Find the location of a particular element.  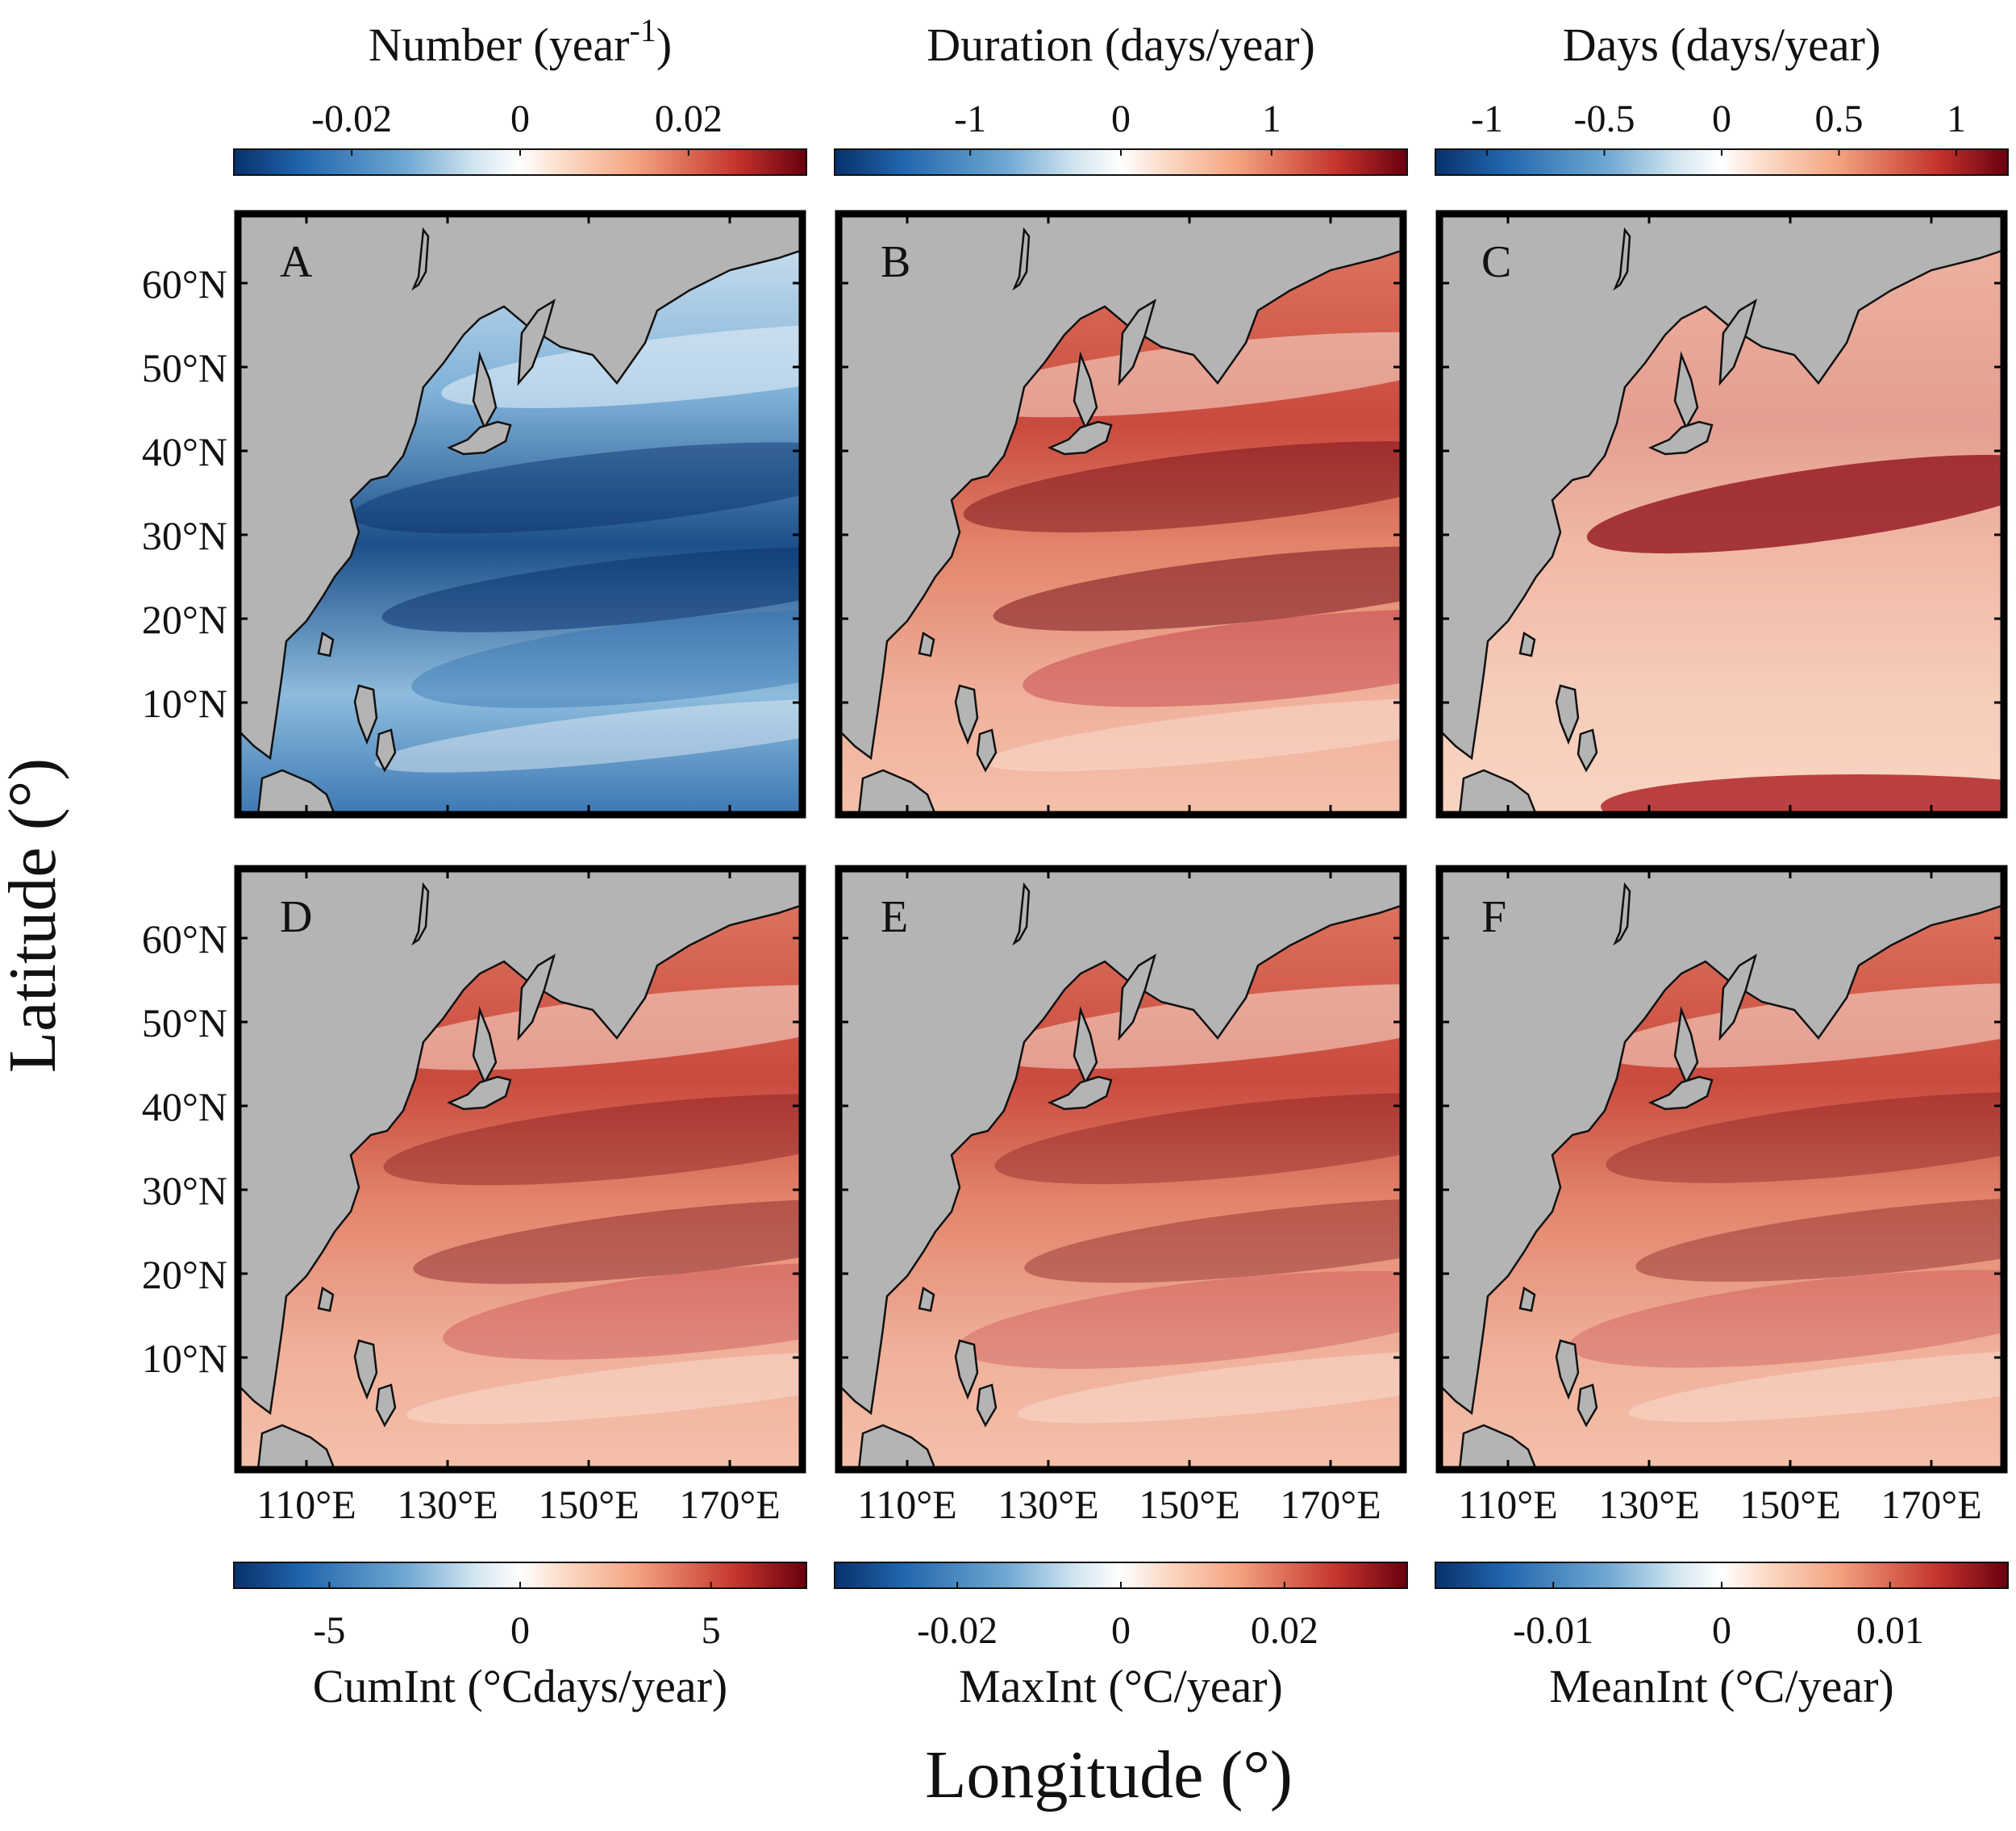

colorbar-tick-label: 5 is located at coordinates (711, 1630).